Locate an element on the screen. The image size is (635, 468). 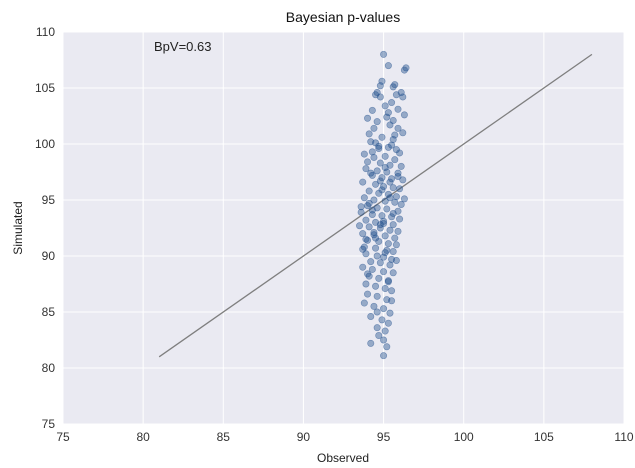
y-tick-label: 75 is located at coordinates (49, 424).